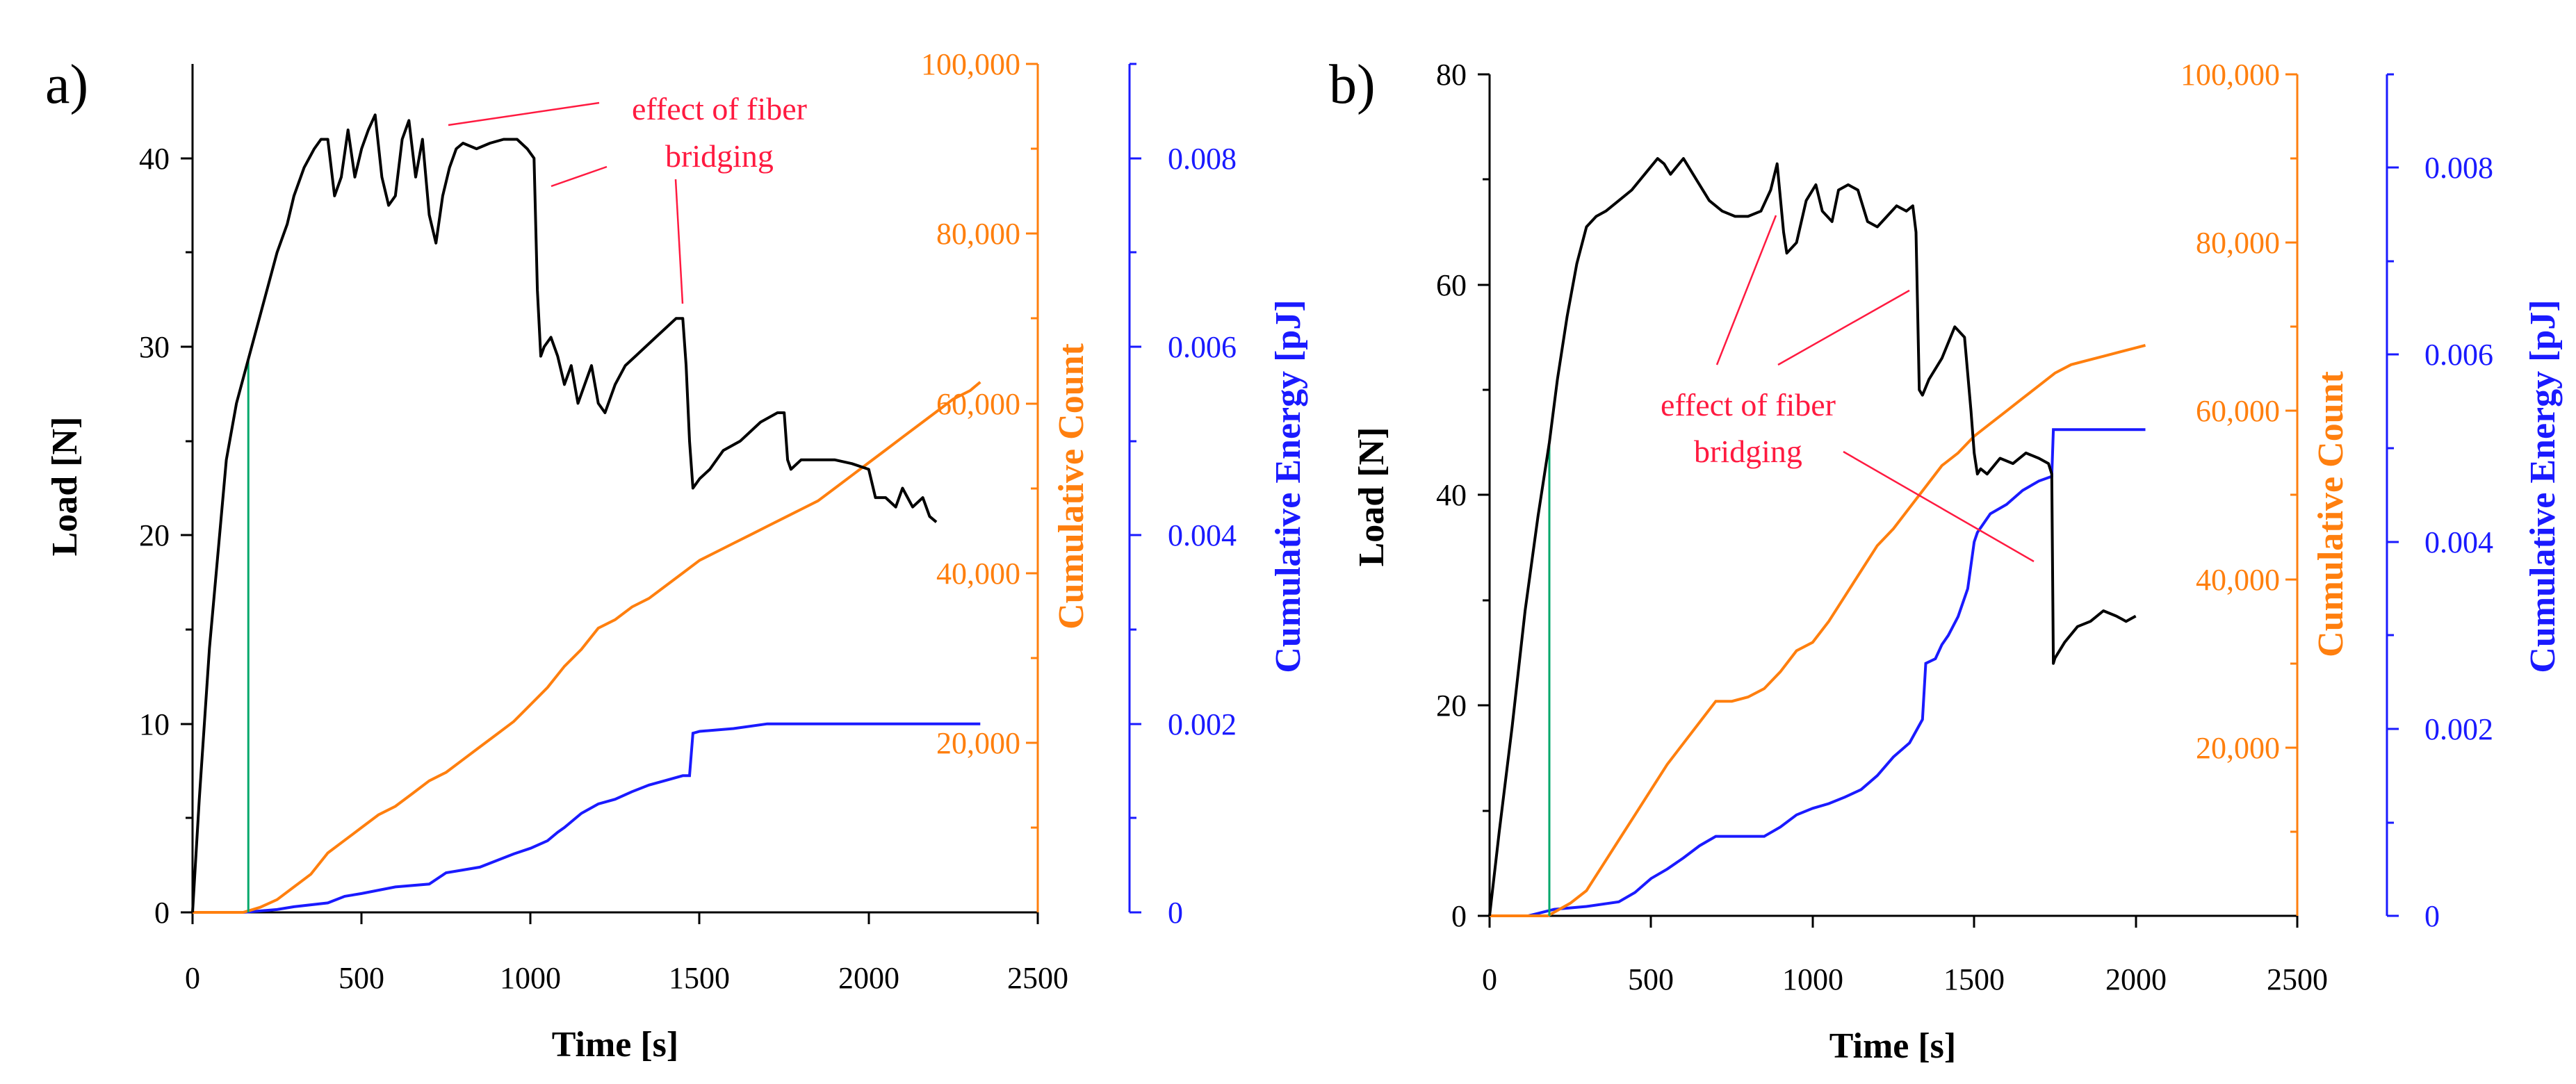  I want to click on panel-a-count-tick-label: 100,000, so click(970, 64).